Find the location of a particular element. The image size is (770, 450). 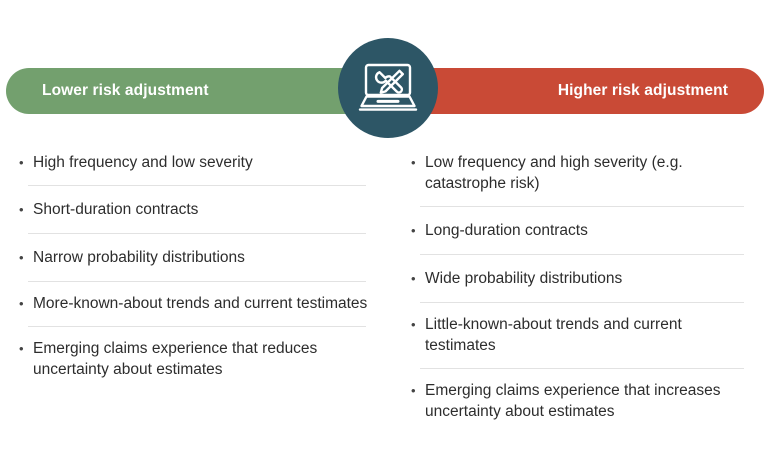

list-item: Short-duration contracts is located at coordinates (196, 209).